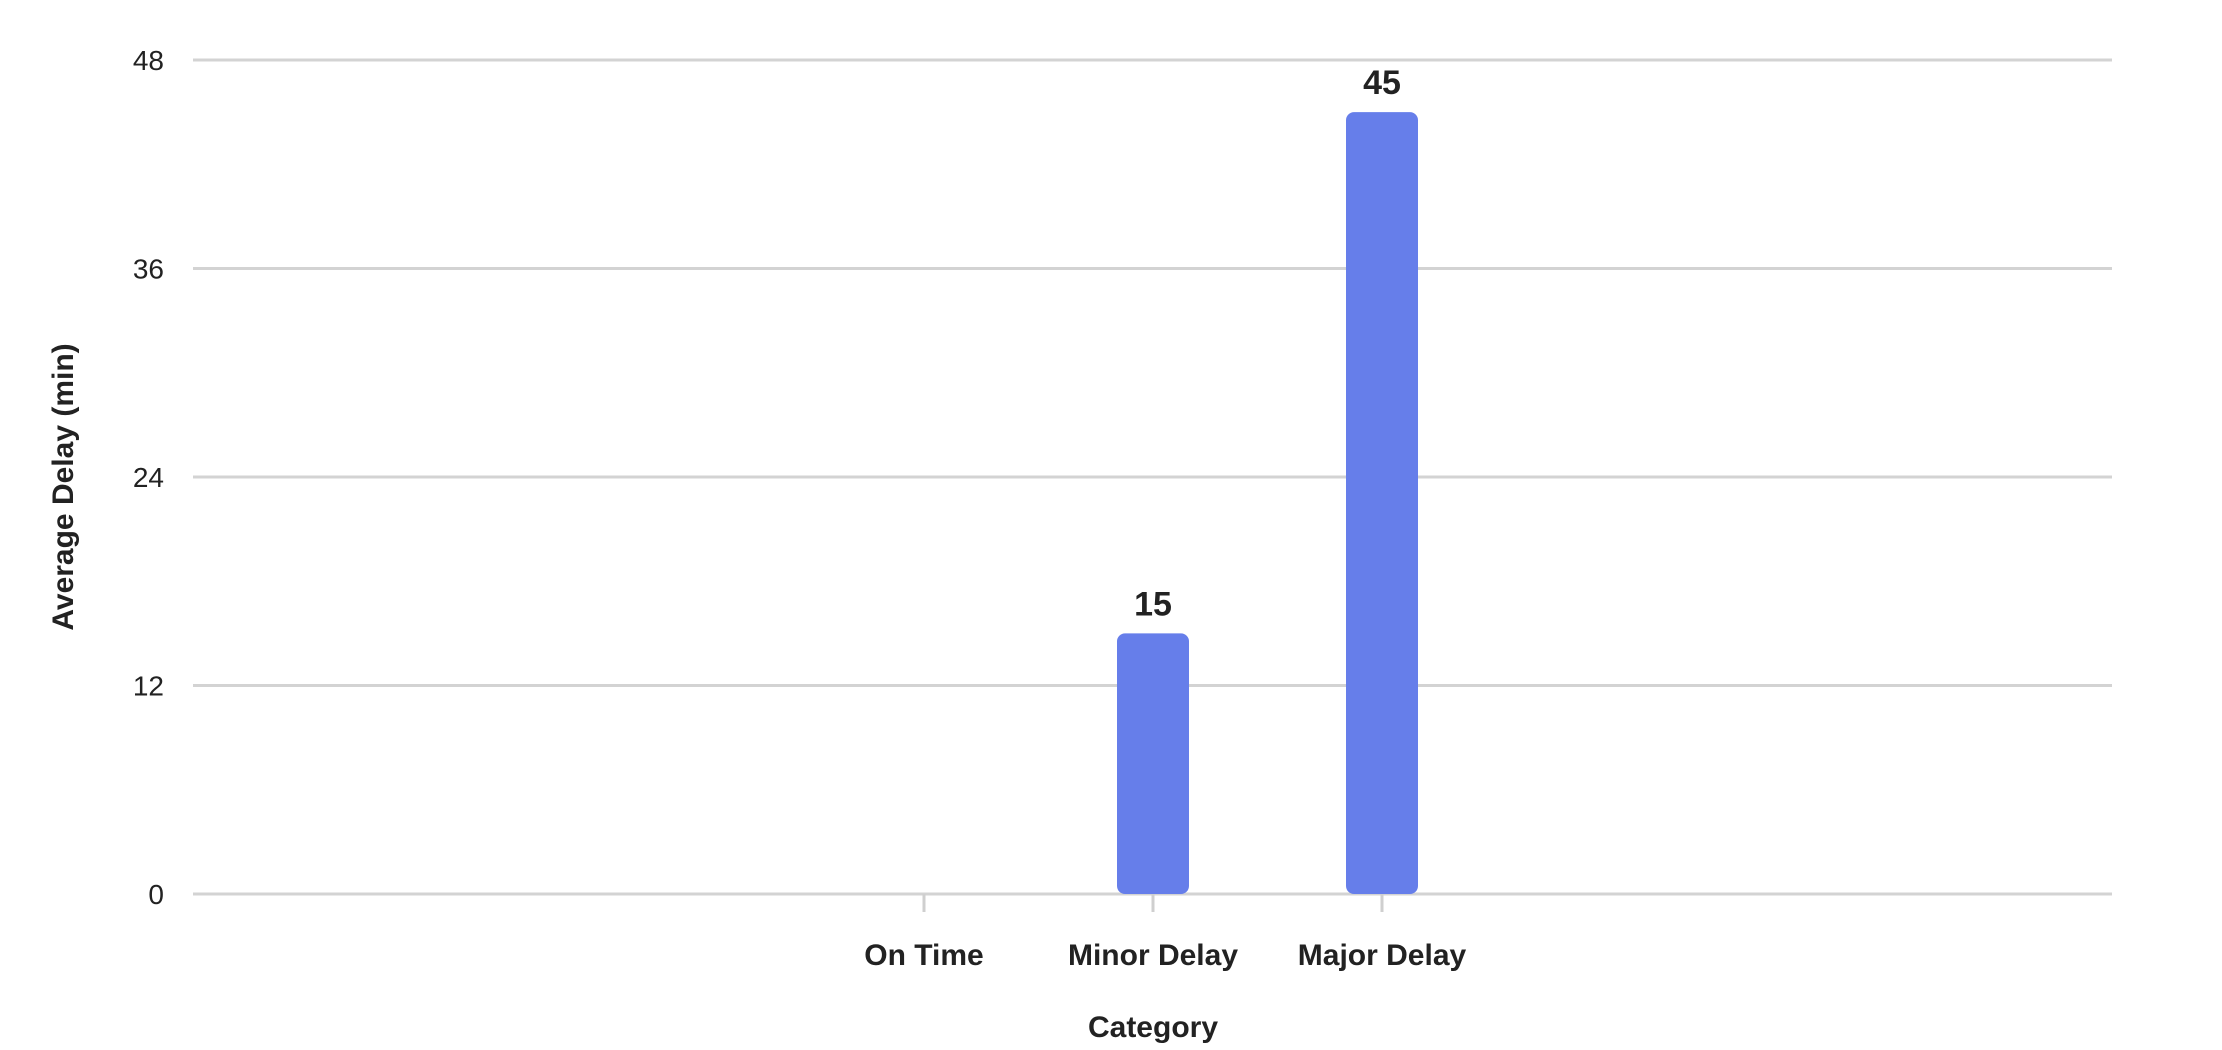 The height and width of the screenshot is (1050, 2222). I want to click on x-tick-label: Minor Delay, so click(1153, 955).